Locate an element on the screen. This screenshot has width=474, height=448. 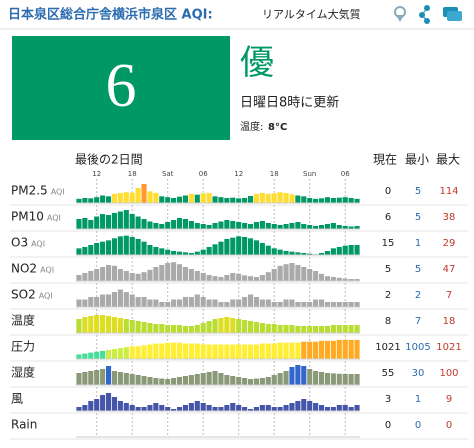
time-label: Sun is located at coordinates (309, 174).